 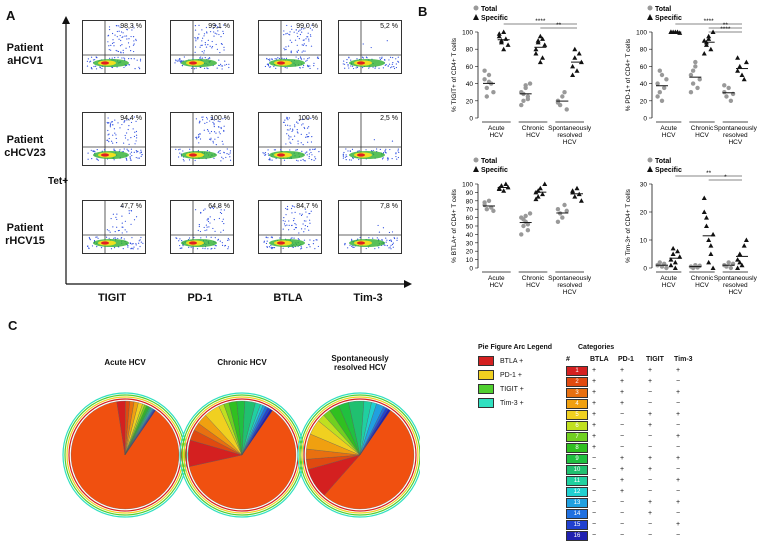 I want to click on category-number: 3, so click(x=577, y=392).